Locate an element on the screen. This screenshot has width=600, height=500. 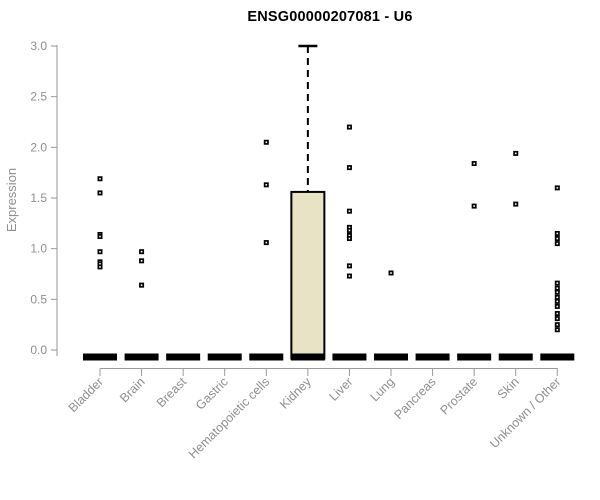
category-label: Liver is located at coordinates (341, 389).